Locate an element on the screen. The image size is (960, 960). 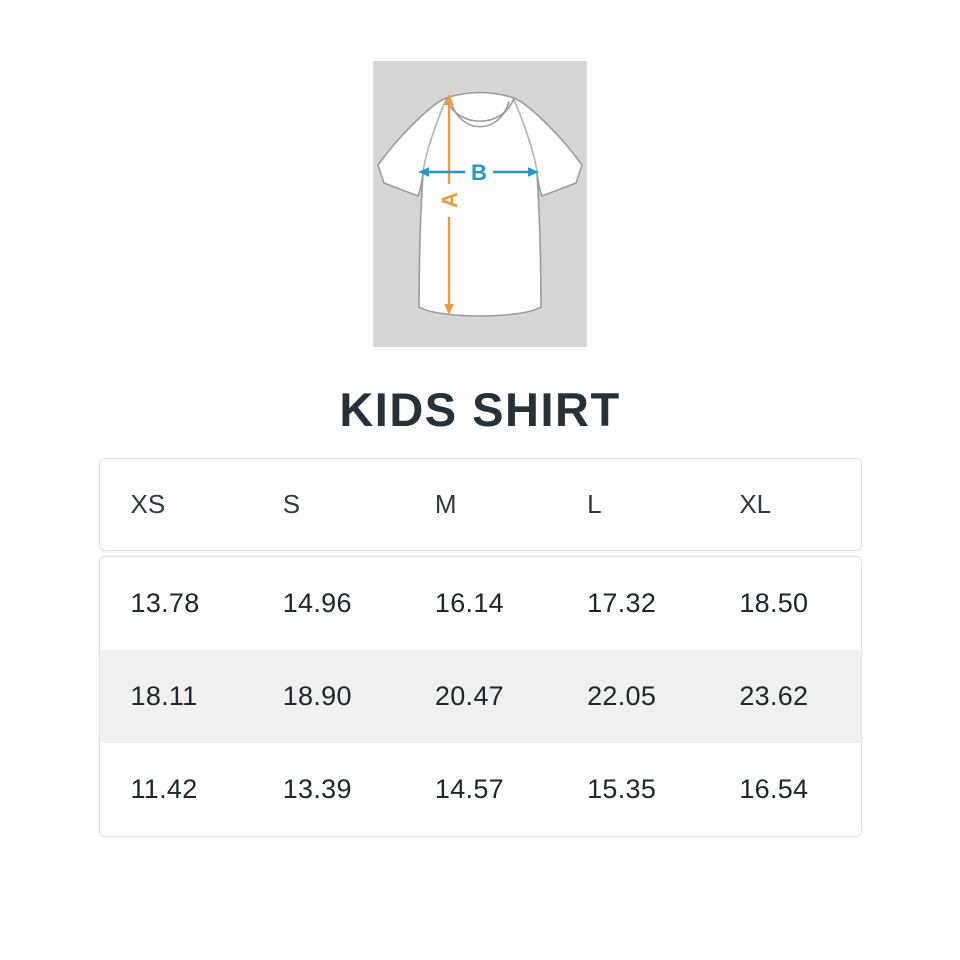
page-title: KIDS SHIRT is located at coordinates (480, 409).